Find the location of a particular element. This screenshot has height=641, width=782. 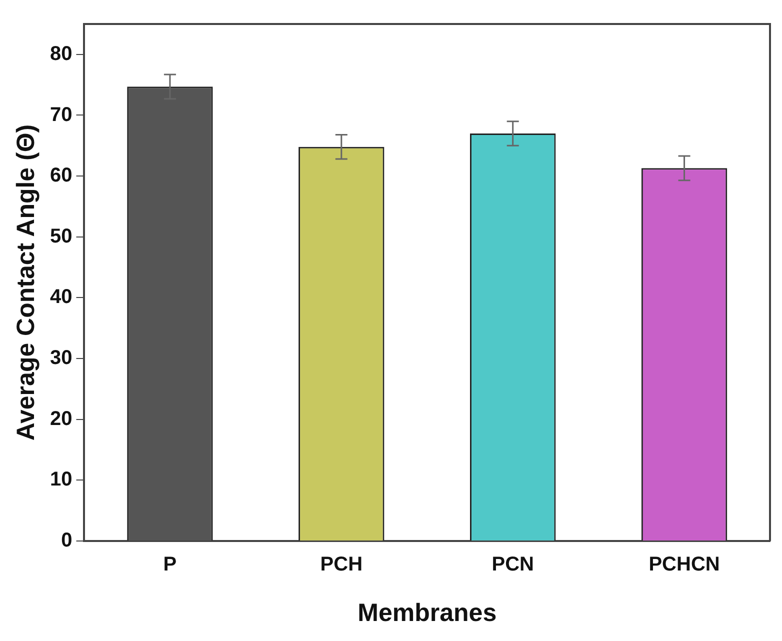

y-tick-label: 30 is located at coordinates (61, 358).